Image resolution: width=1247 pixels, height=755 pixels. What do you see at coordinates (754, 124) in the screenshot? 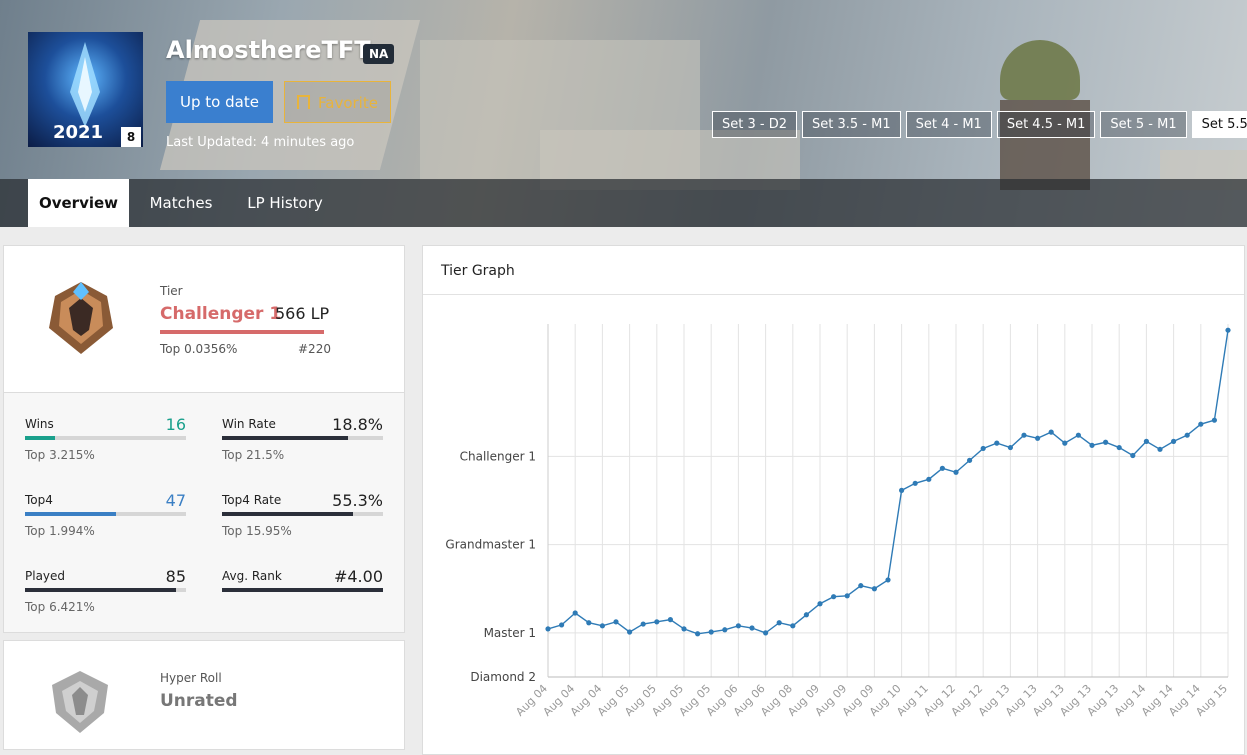
I see `set-button: Set 3 - D2` at bounding box center [754, 124].